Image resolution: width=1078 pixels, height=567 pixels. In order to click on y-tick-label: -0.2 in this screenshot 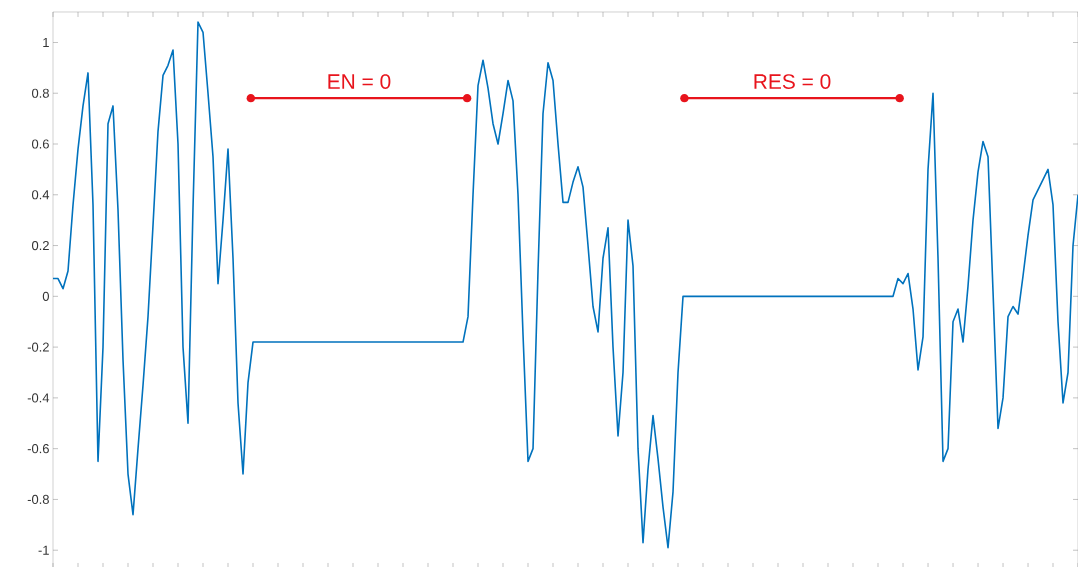, I will do `click(38, 347)`.